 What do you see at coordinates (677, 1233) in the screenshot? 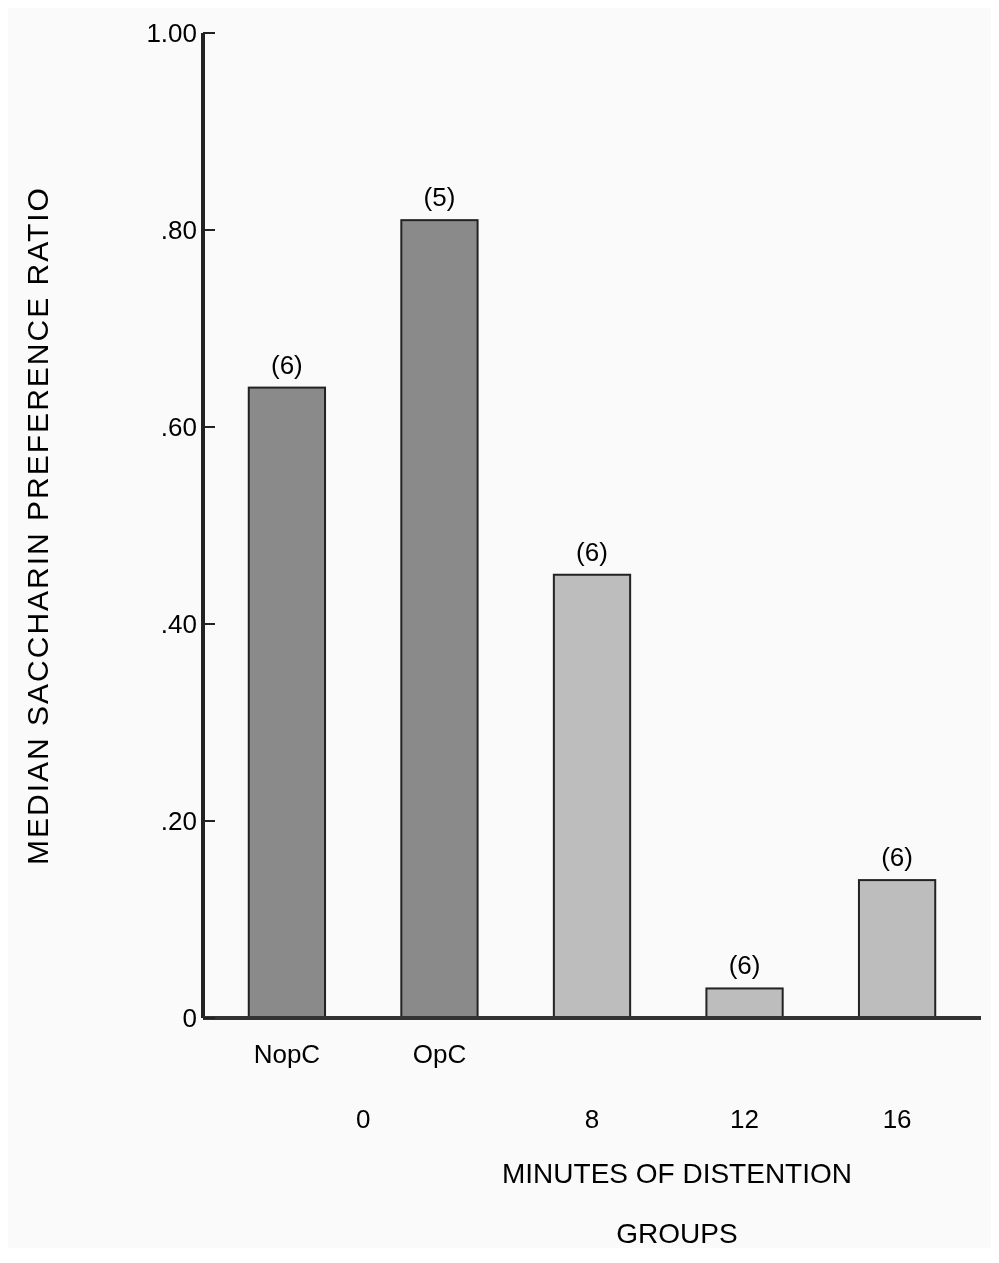
I see `text: GROUPS` at bounding box center [677, 1233].